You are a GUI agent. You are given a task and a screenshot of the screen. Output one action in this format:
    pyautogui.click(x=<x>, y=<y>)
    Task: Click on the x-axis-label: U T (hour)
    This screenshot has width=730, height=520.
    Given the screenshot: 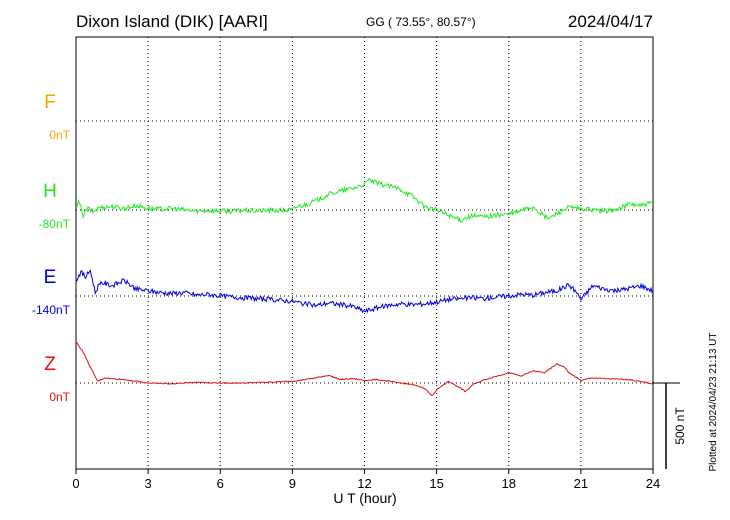 What is the action you would take?
    pyautogui.click(x=364, y=498)
    